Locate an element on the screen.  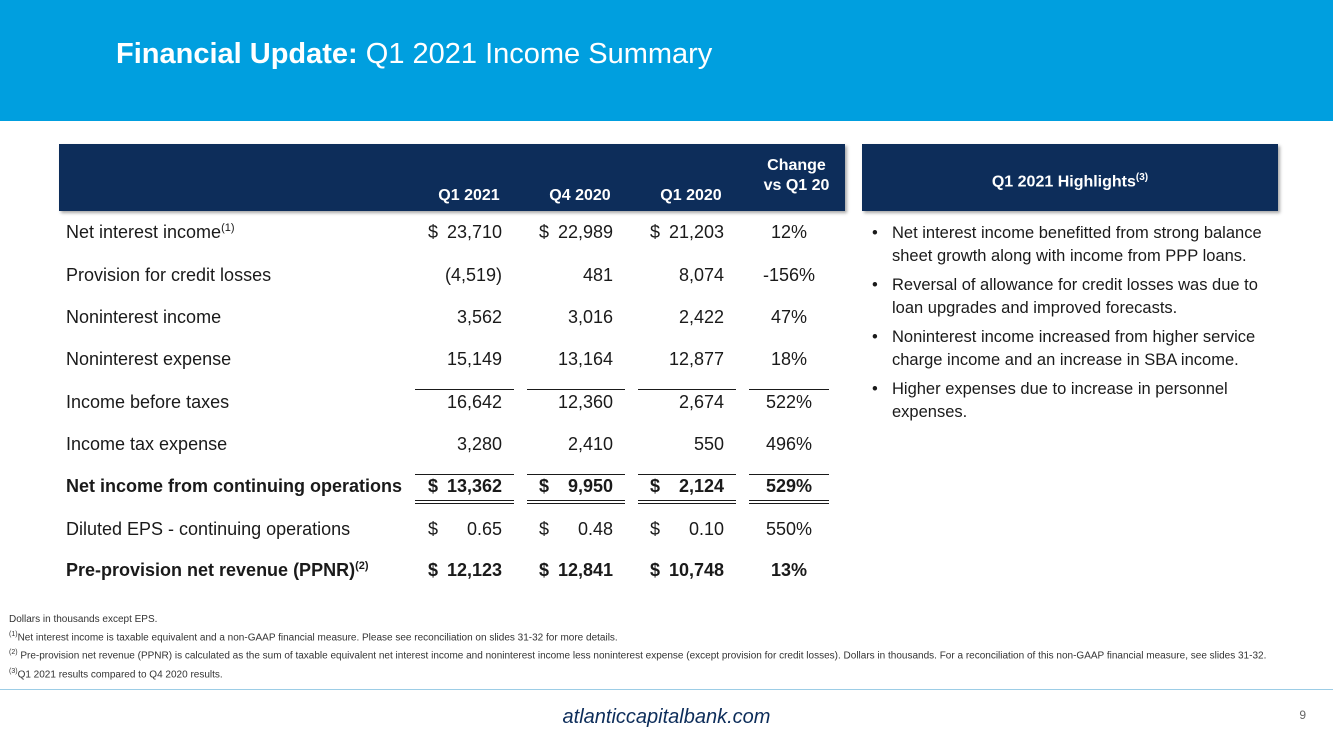
cell-value: 12,123 is located at coordinates (474, 570).